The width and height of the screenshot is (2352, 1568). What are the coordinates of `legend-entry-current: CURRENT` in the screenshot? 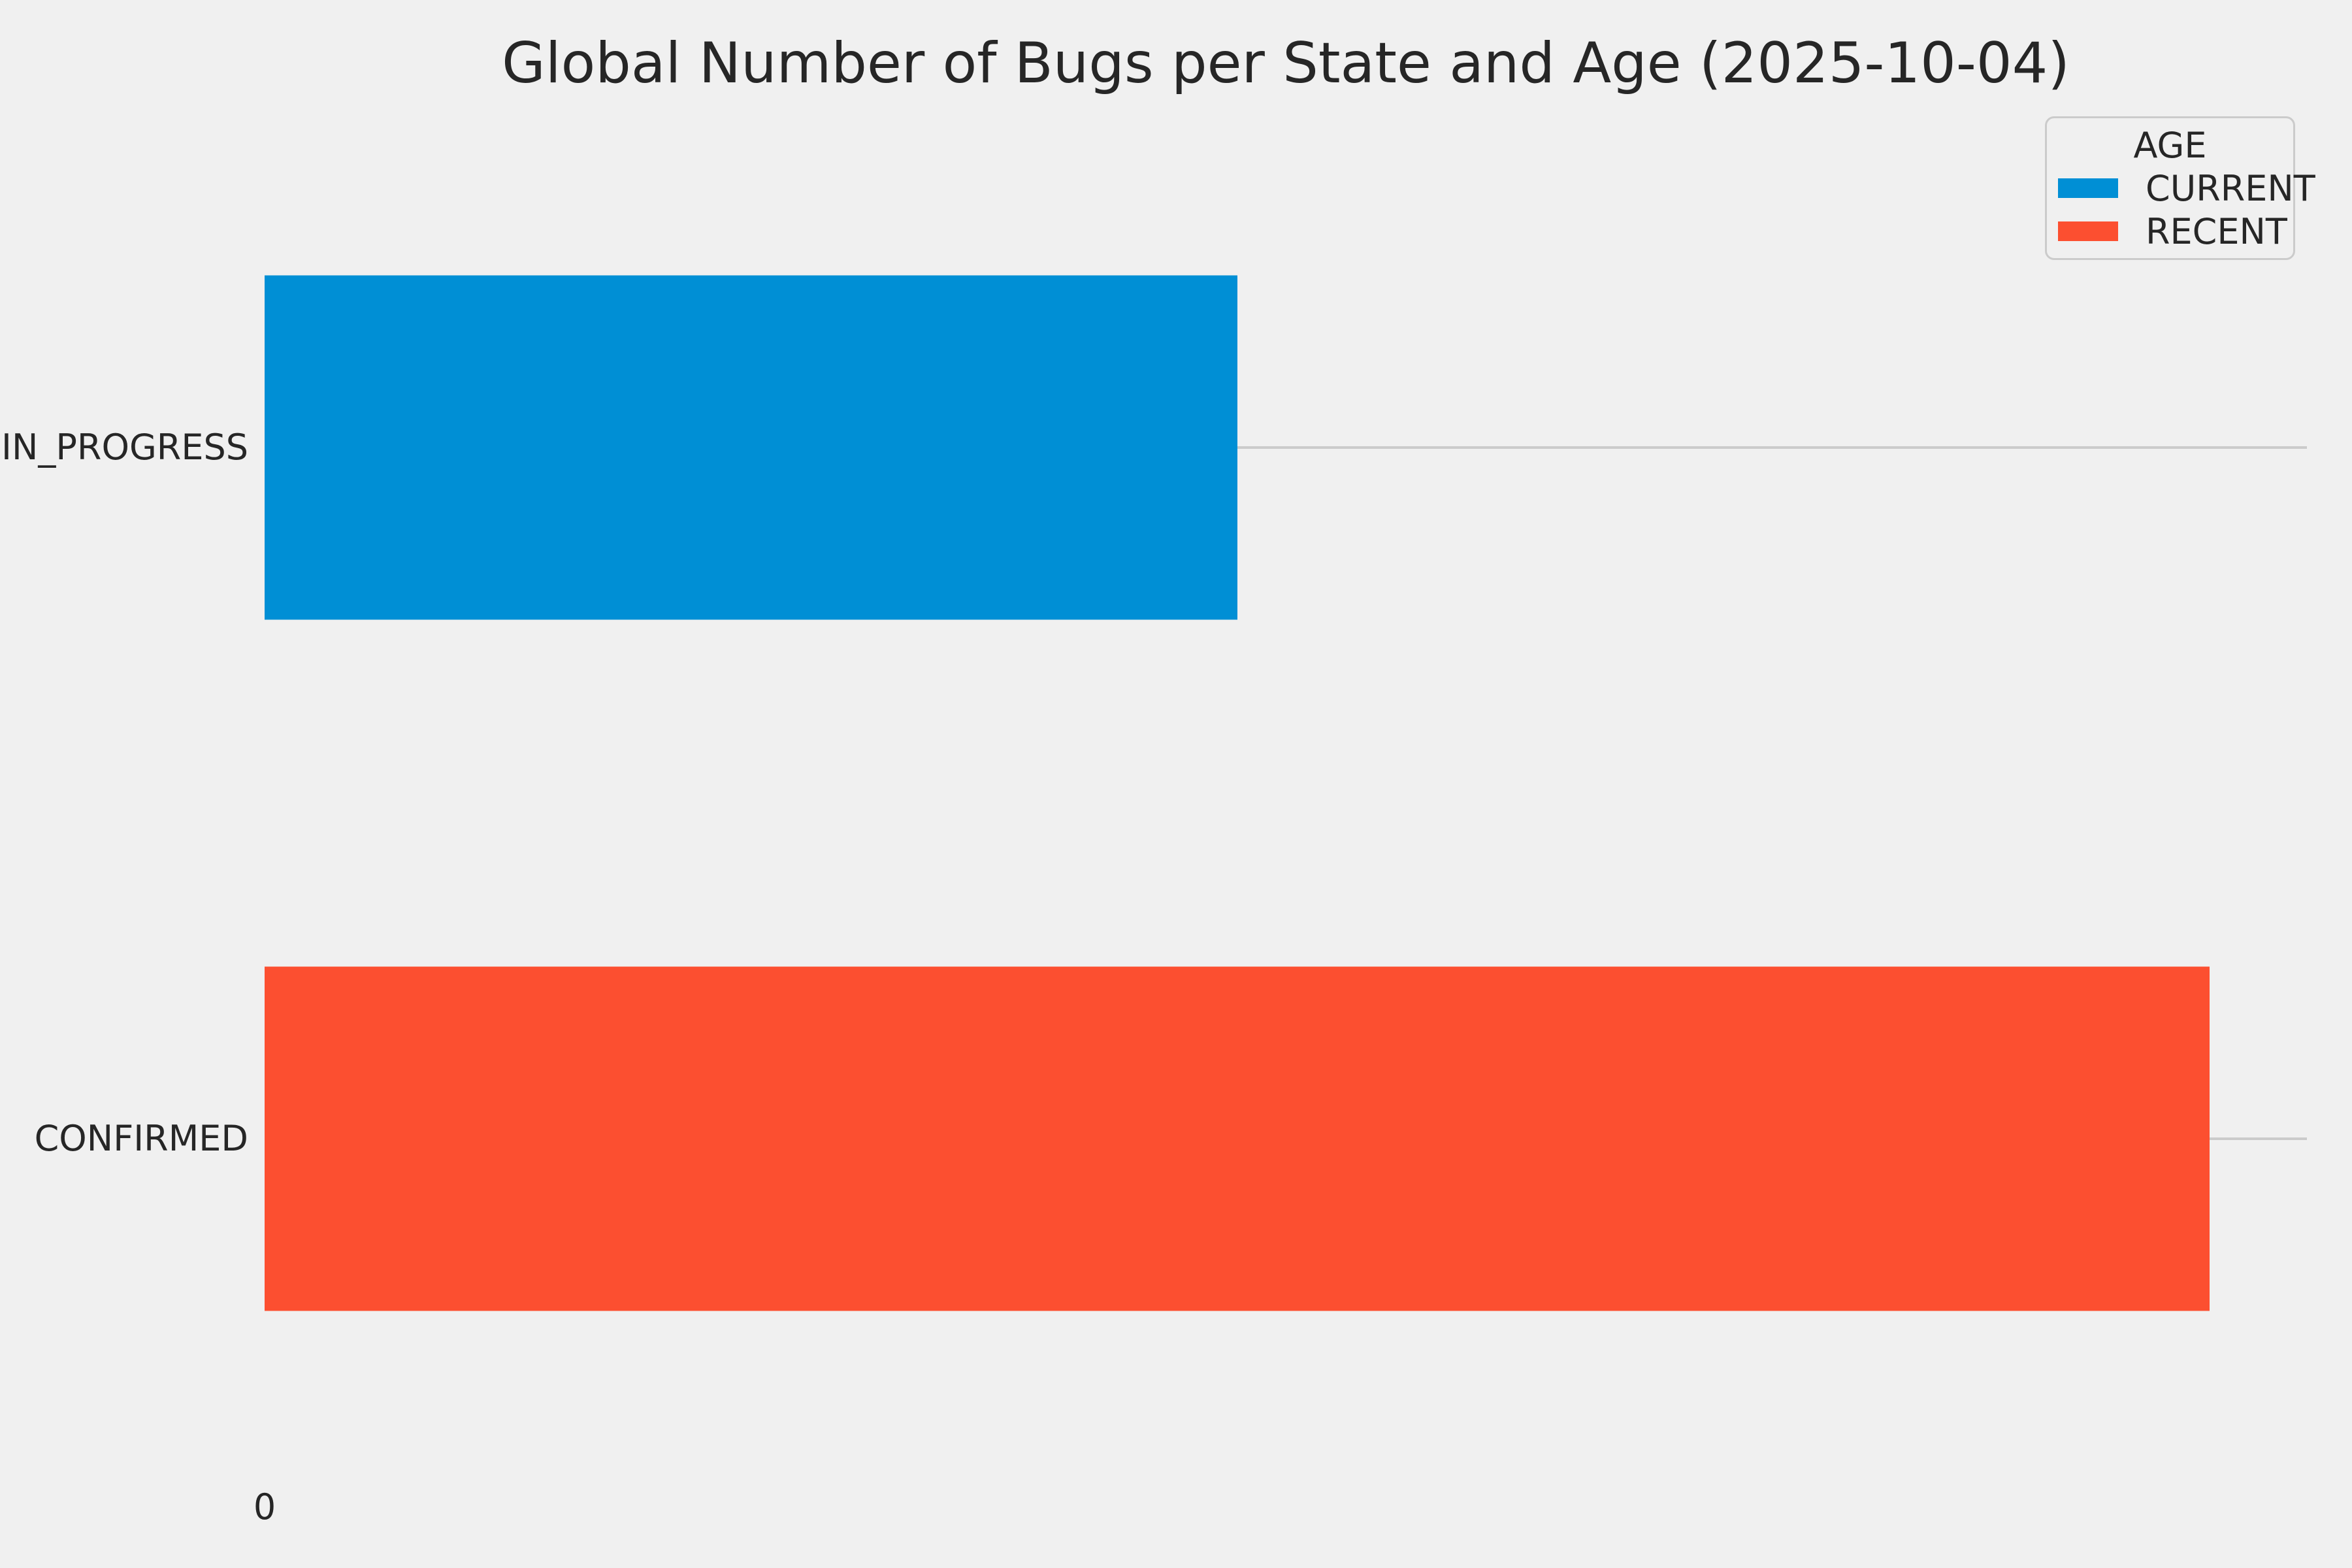 It's located at (2186, 188).